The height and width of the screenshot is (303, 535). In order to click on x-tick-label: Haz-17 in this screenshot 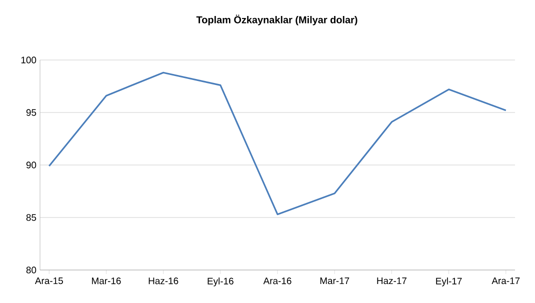, I will do `click(391, 281)`.